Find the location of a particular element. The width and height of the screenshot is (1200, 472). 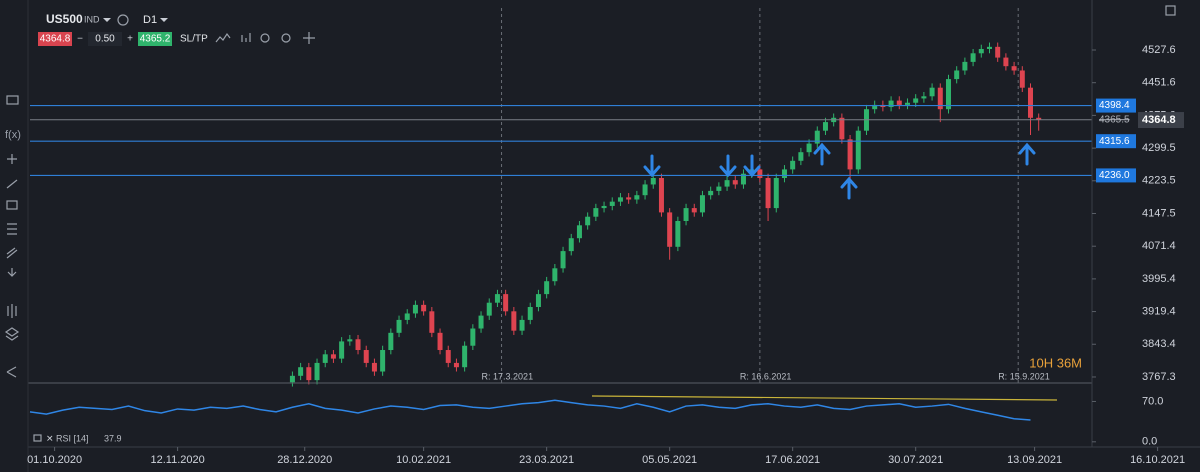

x-tick-label: 13.09.2021 is located at coordinates (1034, 460).